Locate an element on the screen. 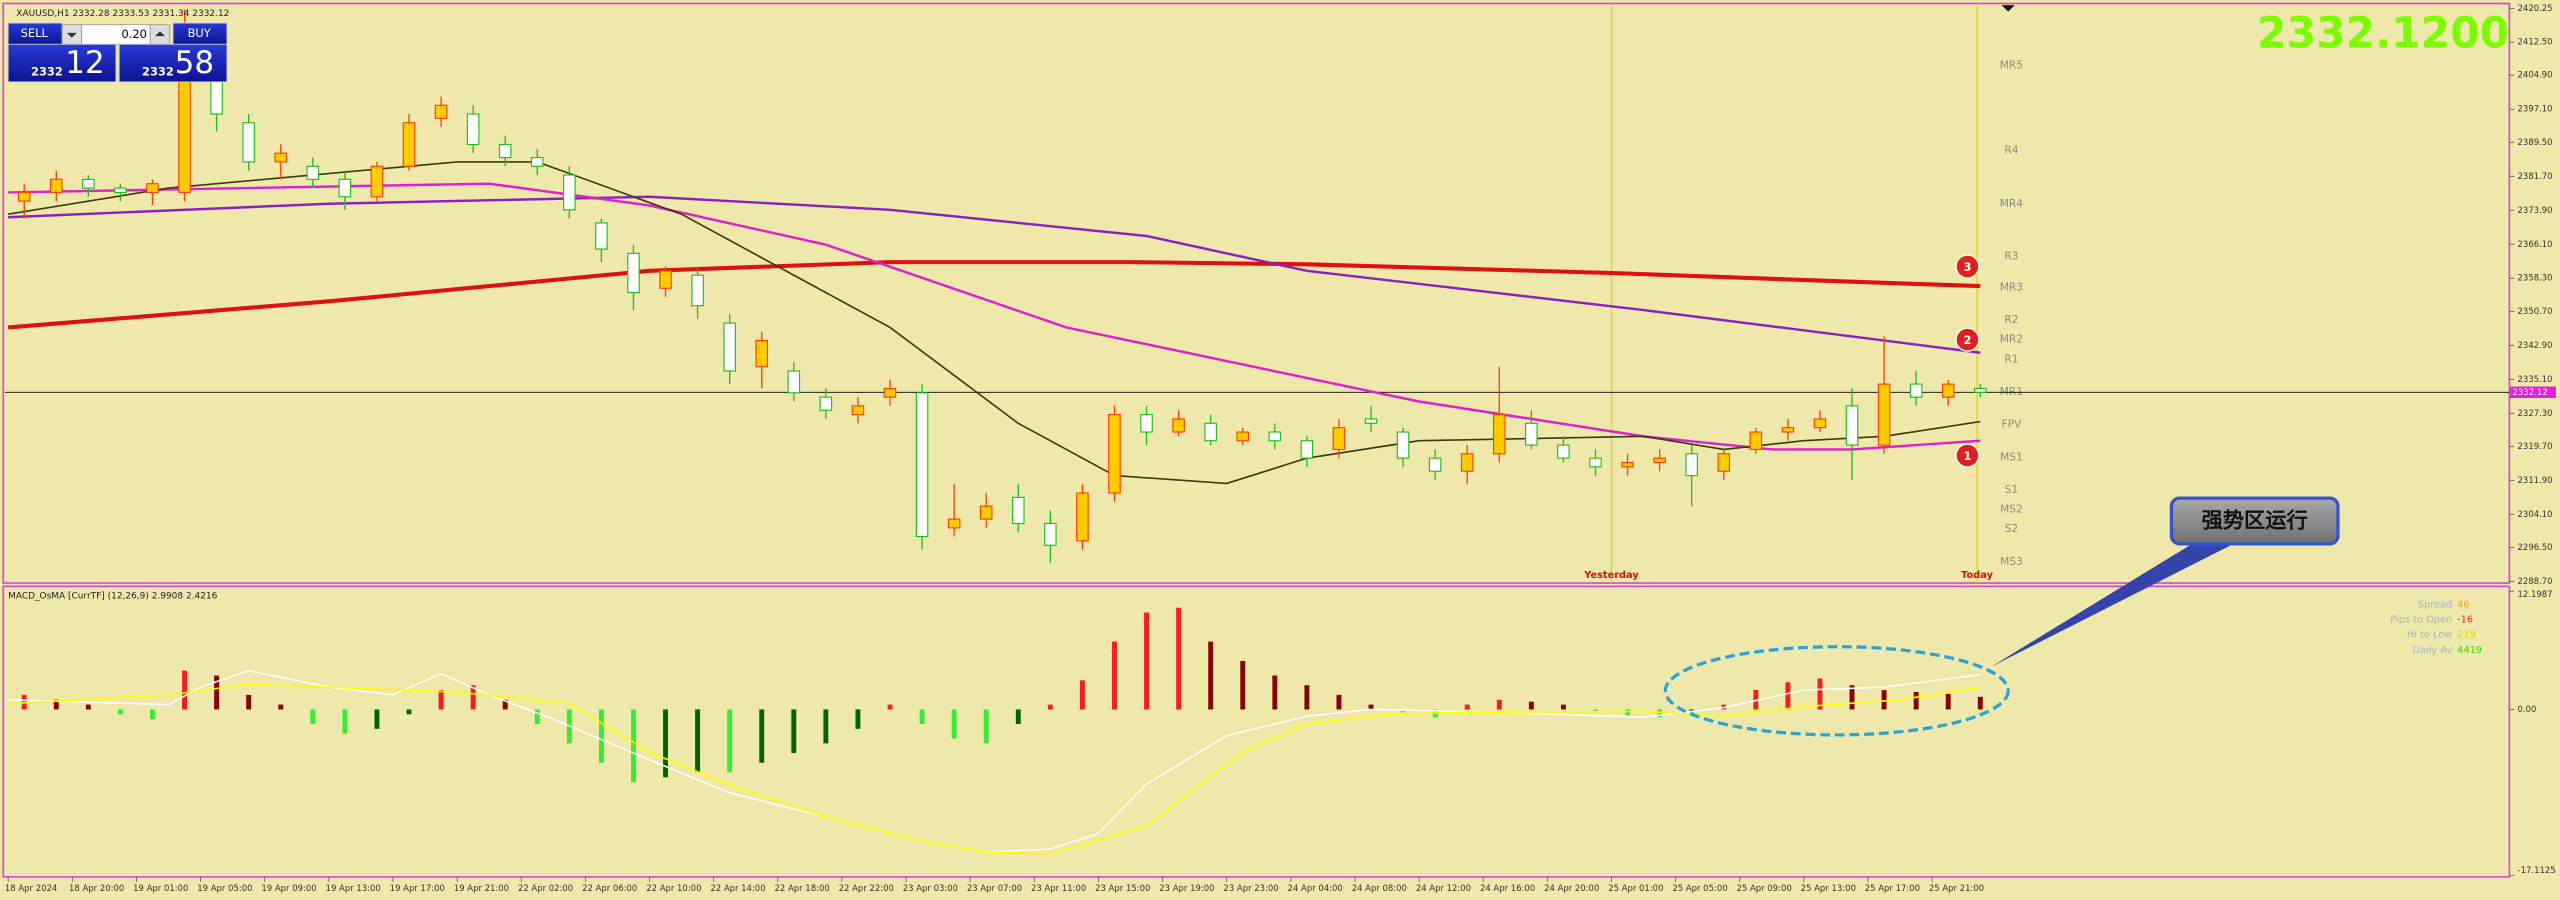  x-tick-label: 23 Apr 15:00 is located at coordinates (1122, 888).